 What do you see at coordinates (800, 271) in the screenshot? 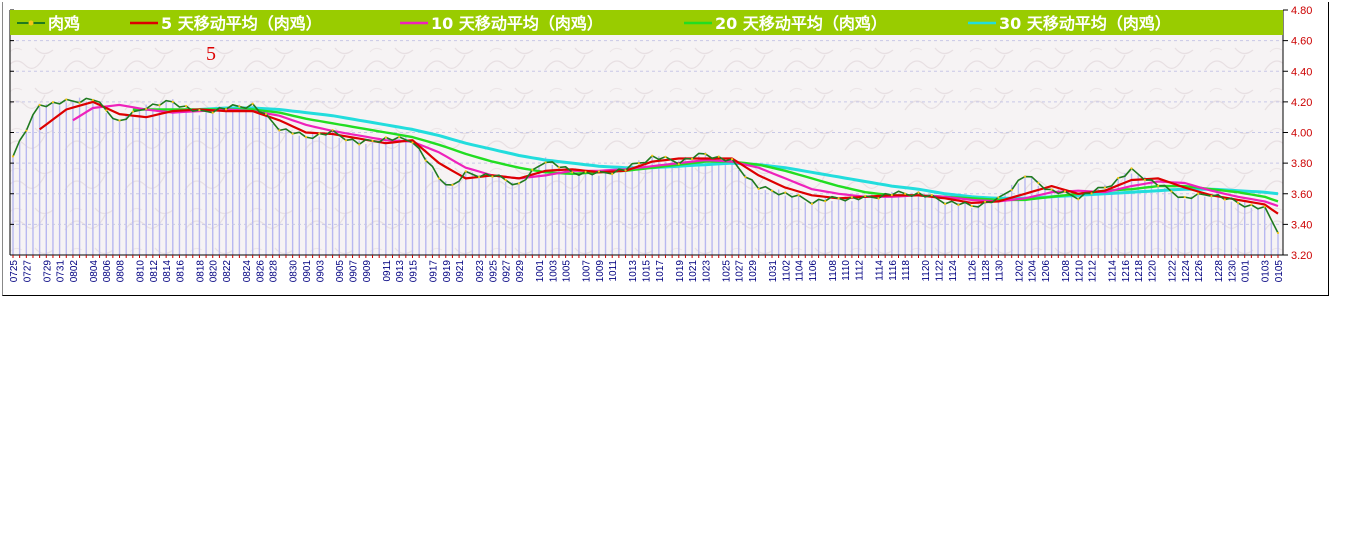
I see `x-tick-label: 1104` at bounding box center [800, 271].